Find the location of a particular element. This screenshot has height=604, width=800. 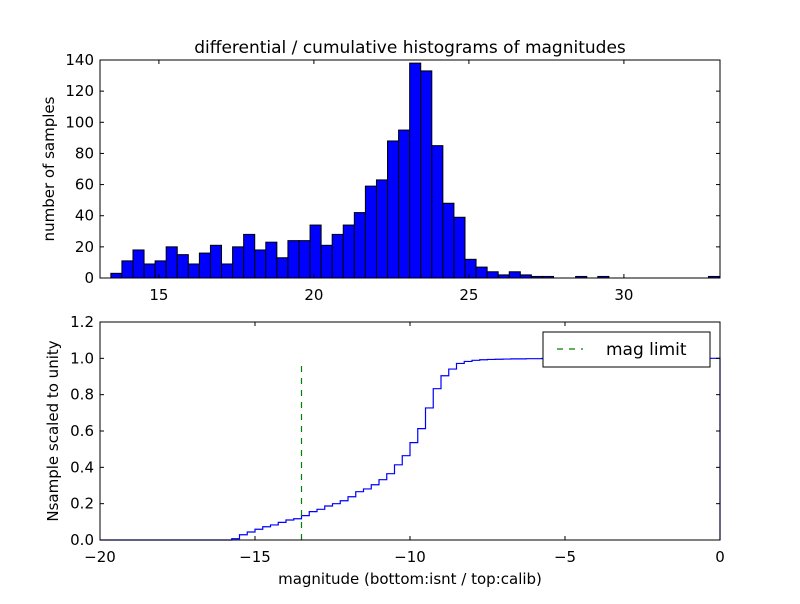

top-x-tick-label: 20 is located at coordinates (313, 295).